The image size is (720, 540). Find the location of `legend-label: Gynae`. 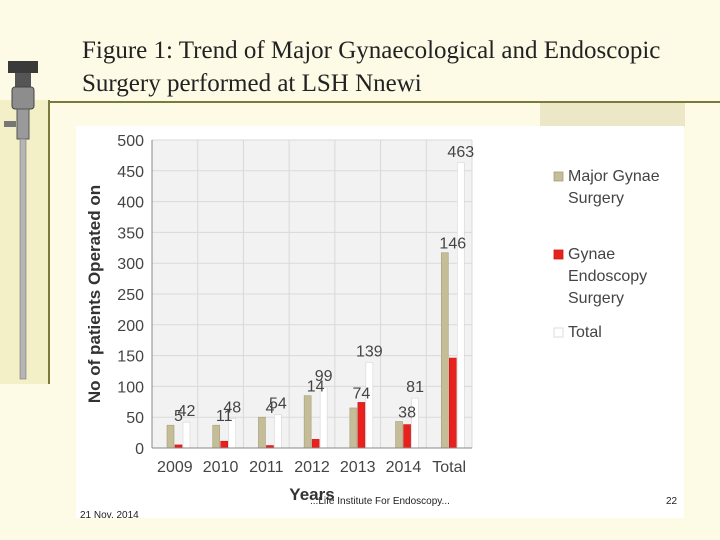

legend-label: Gynae is located at coordinates (591, 254).